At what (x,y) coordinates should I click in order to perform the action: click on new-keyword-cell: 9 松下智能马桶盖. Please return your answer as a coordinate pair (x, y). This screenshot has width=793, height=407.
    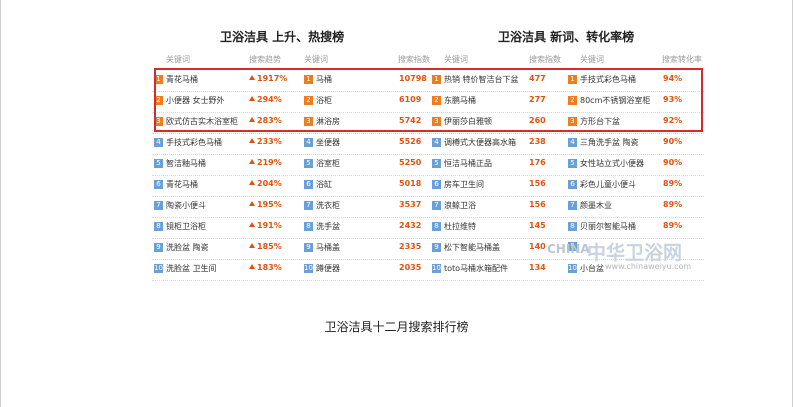
    Looking at the image, I should click on (466, 247).